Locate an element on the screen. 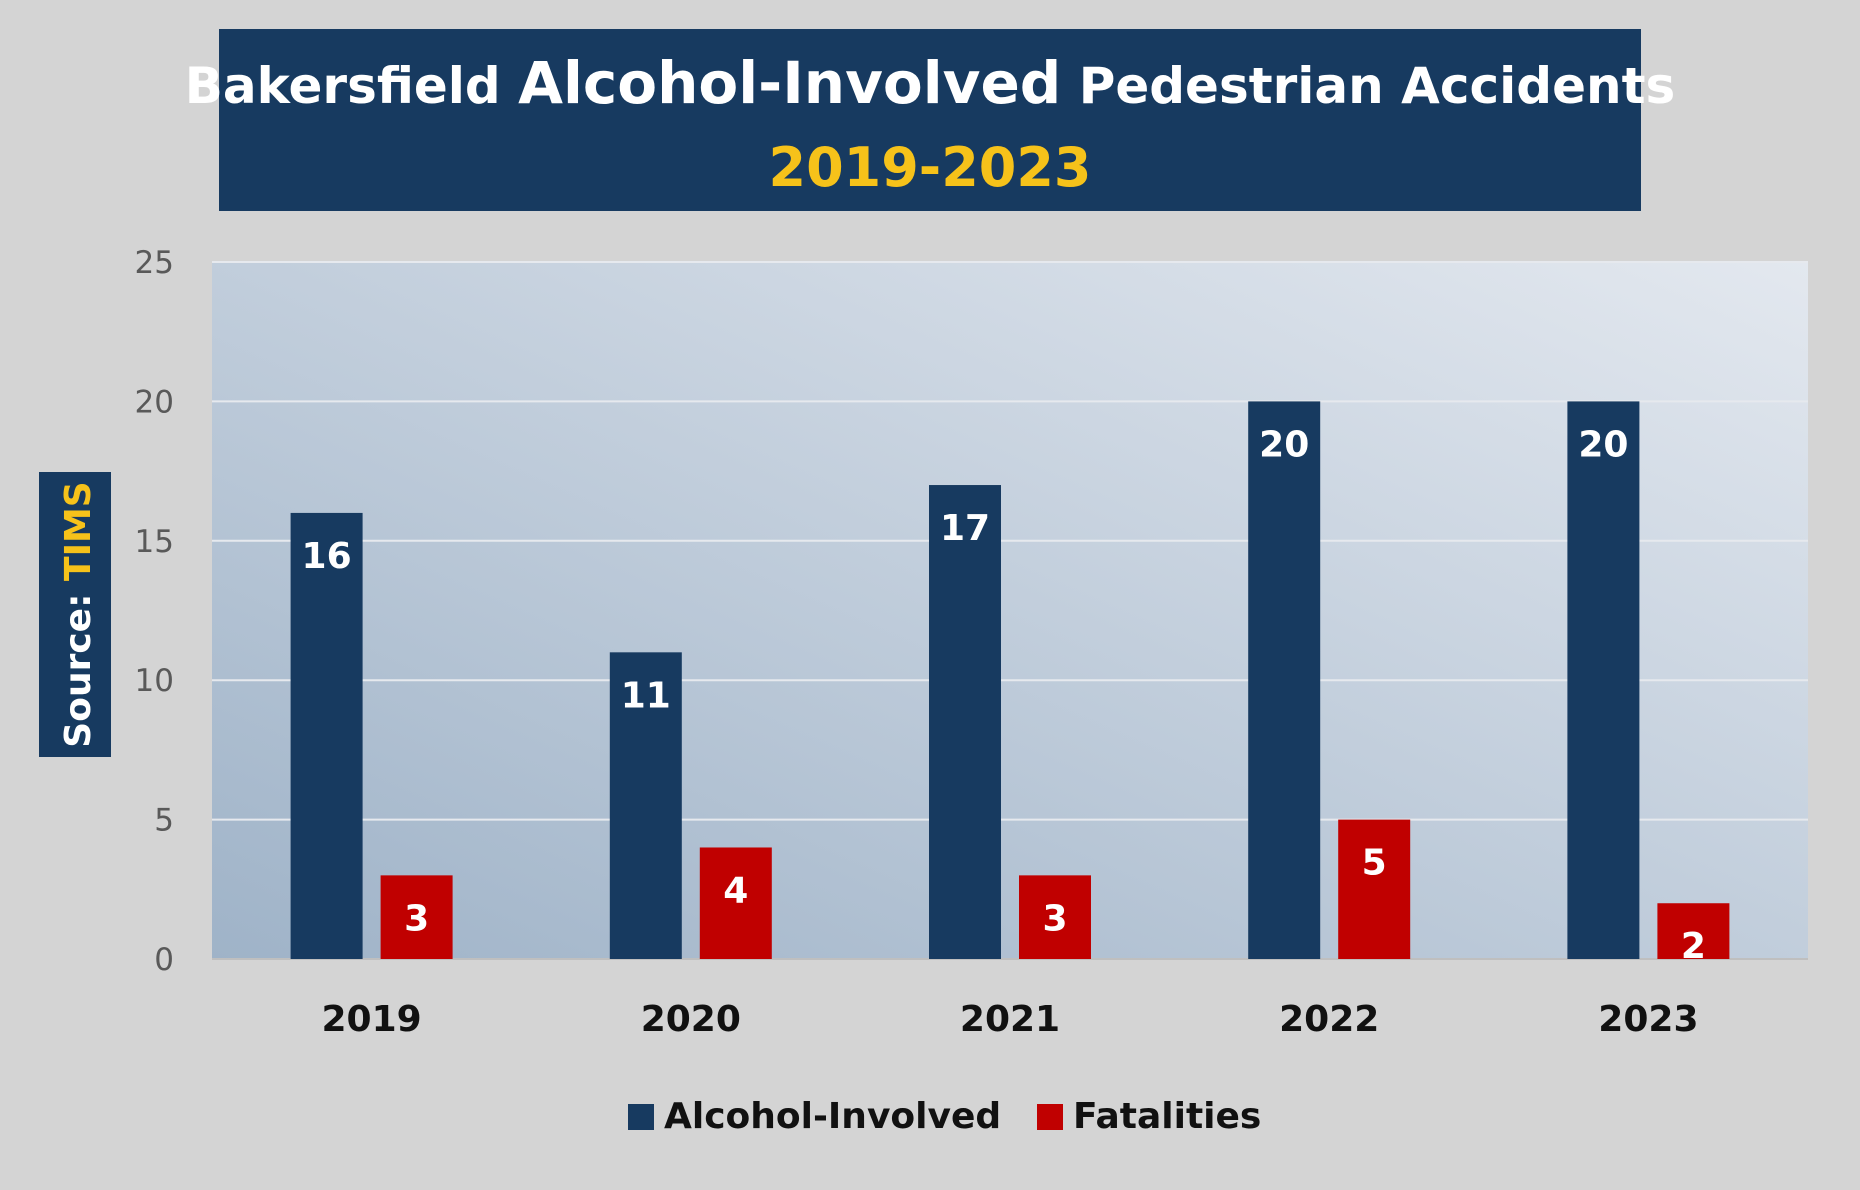  data-label: 11 is located at coordinates (646, 695).